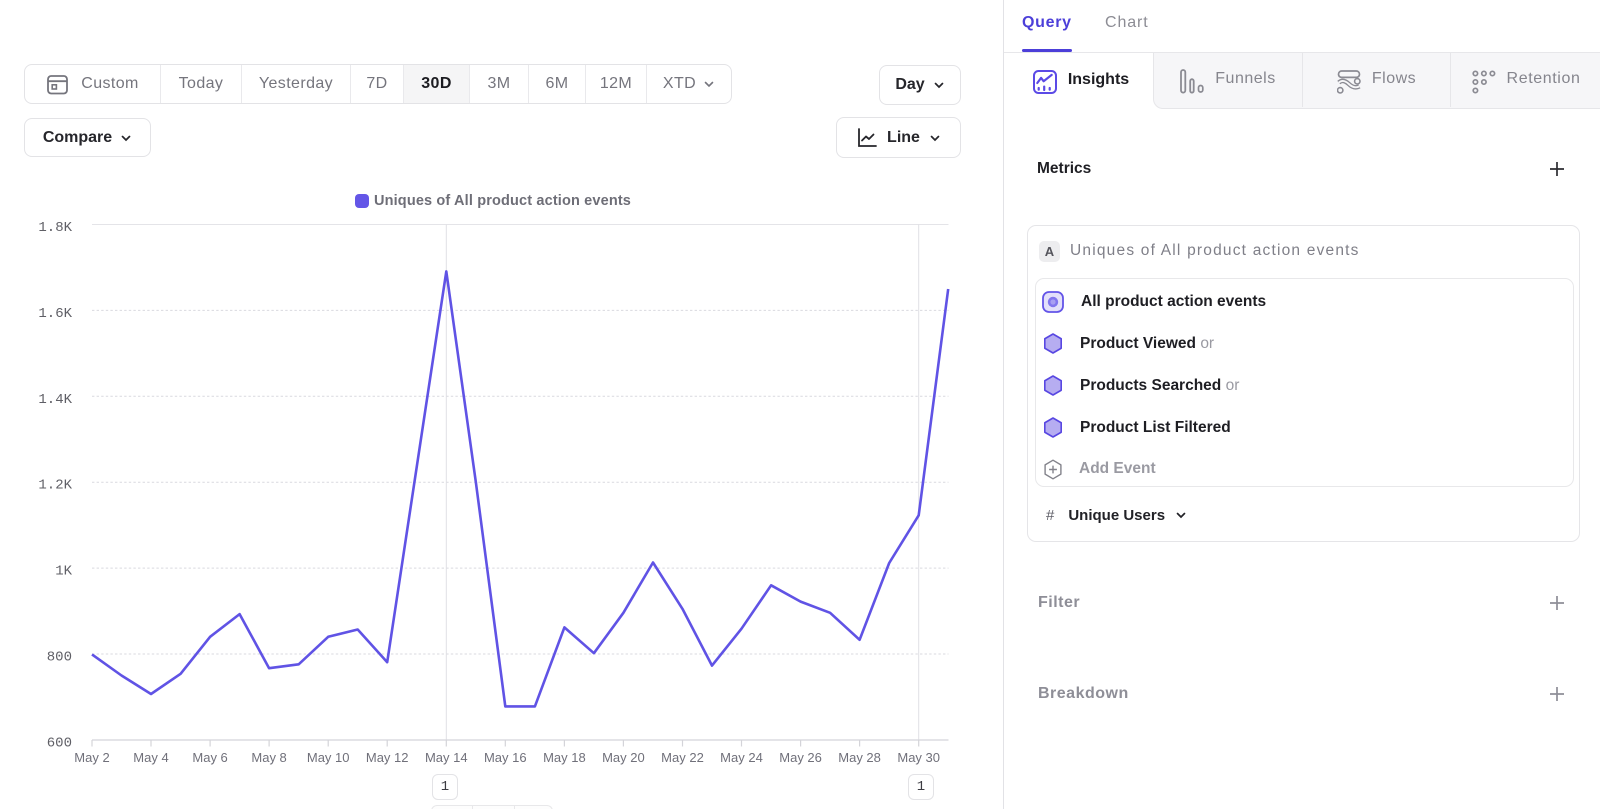 The width and height of the screenshot is (1600, 809). I want to click on svg-text: May 24, so click(741, 757).